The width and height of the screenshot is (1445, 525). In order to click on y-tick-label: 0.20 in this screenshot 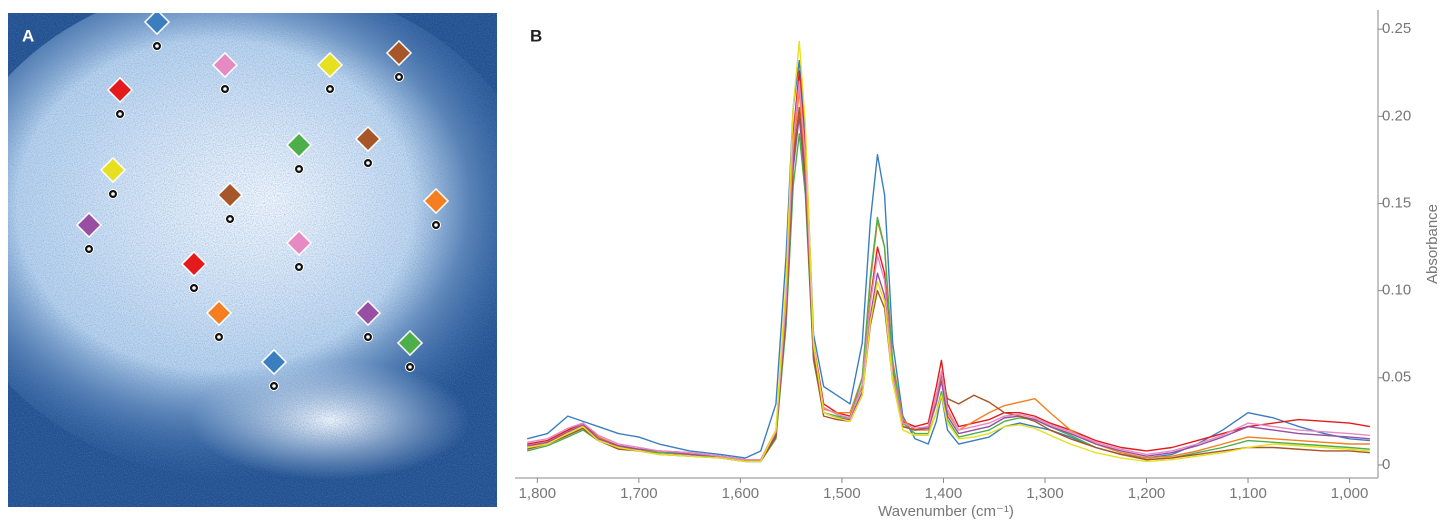, I will do `click(1396, 115)`.